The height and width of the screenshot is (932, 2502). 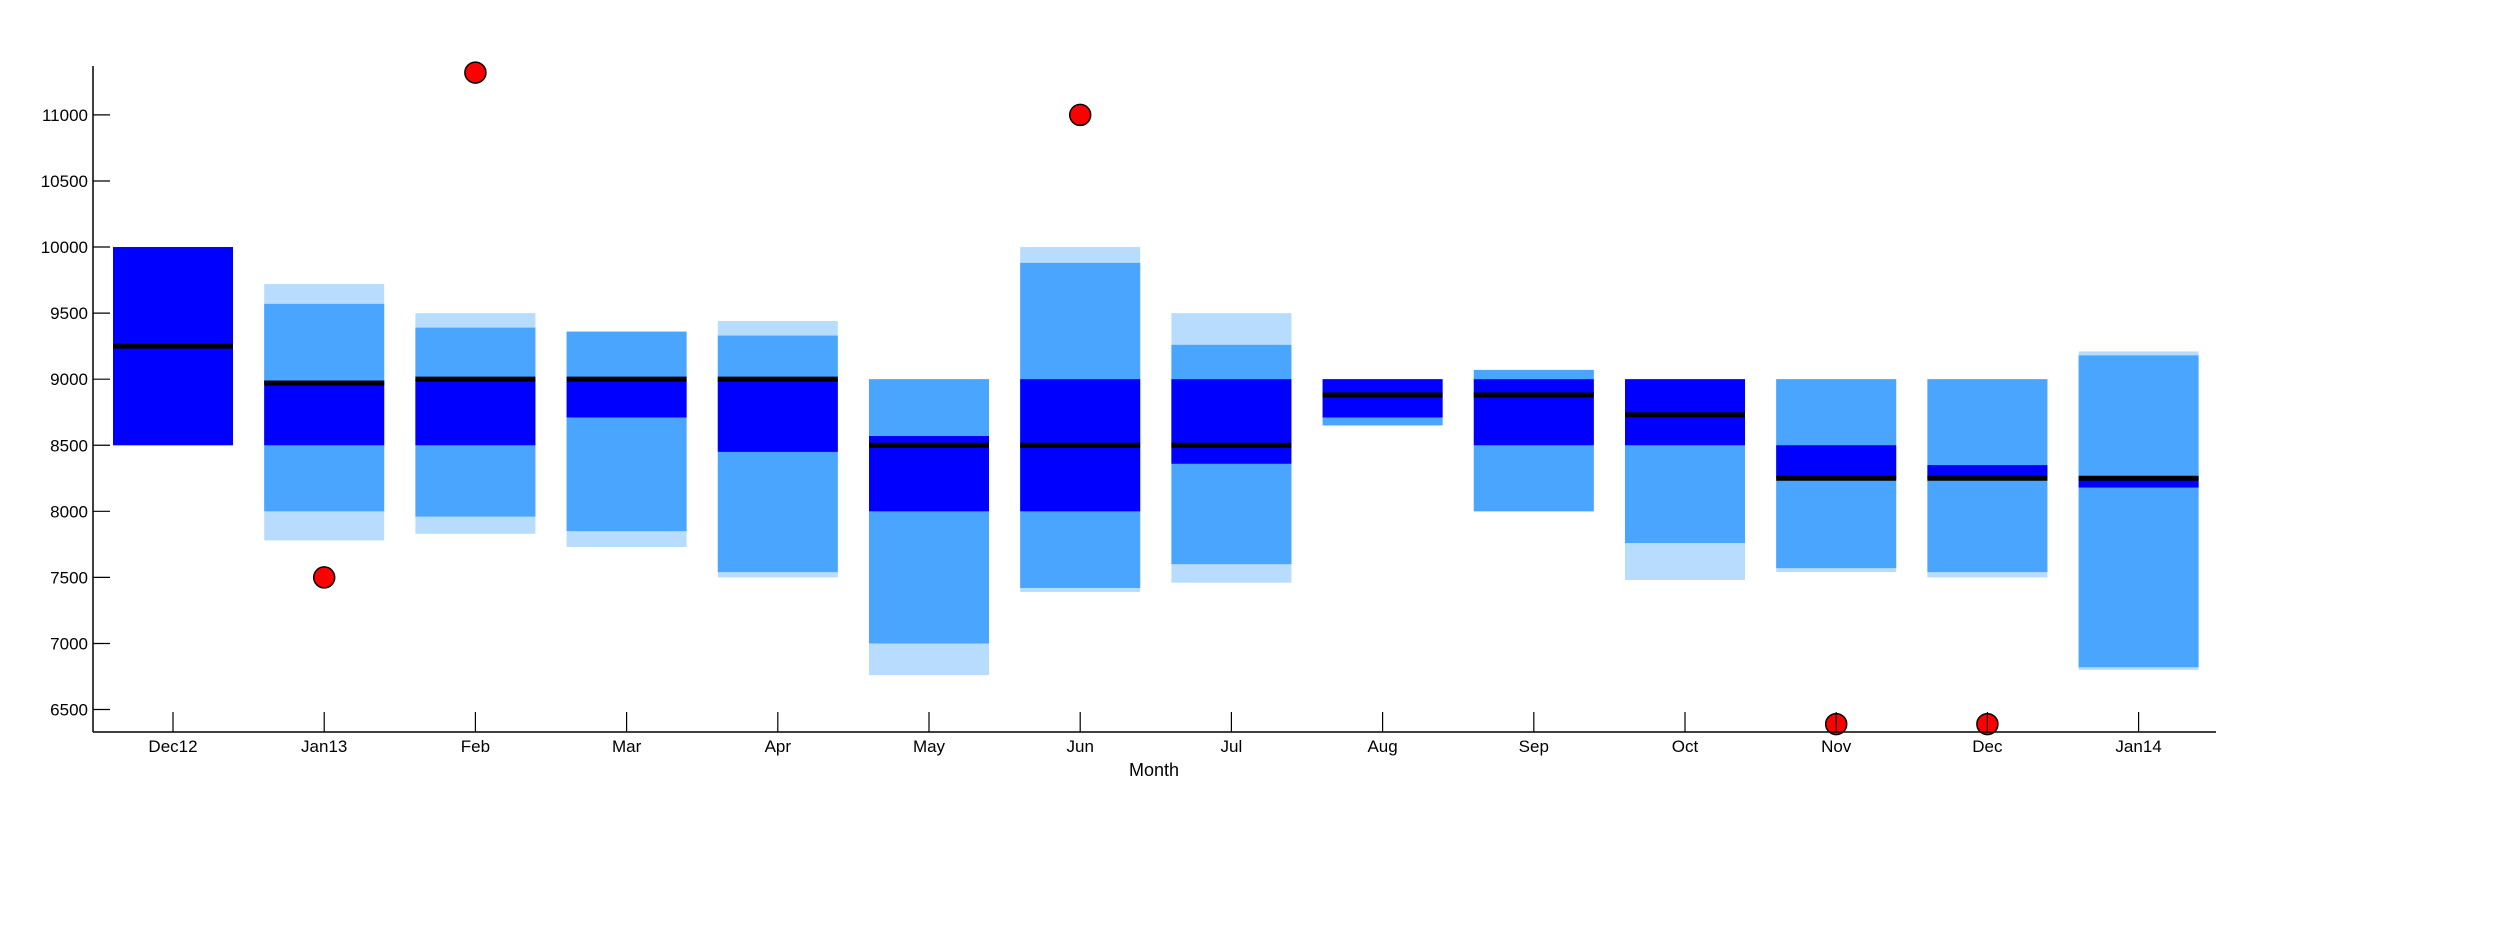 What do you see at coordinates (1987, 472) in the screenshot?
I see `iqr-band-dec` at bounding box center [1987, 472].